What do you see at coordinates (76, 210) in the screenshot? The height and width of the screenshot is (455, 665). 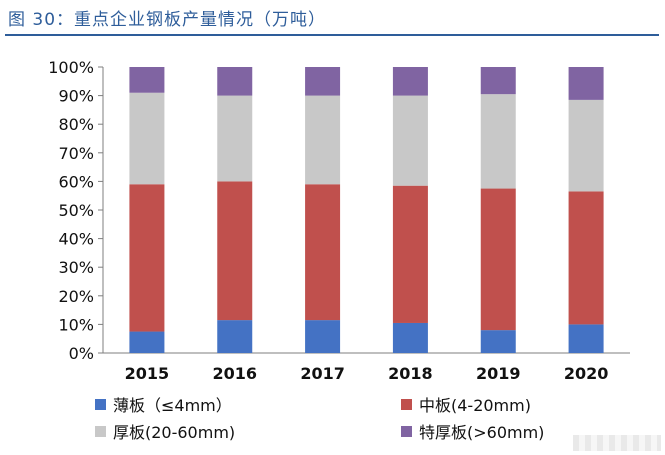 I see `y-tick-label: 50%` at bounding box center [76, 210].